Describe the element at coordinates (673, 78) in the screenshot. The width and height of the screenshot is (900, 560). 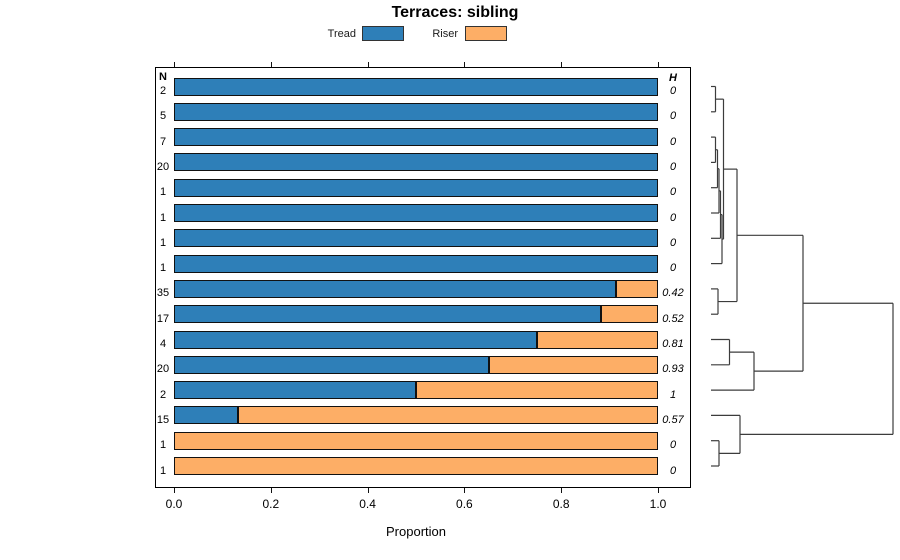
I see `h-column-header: H` at that location.